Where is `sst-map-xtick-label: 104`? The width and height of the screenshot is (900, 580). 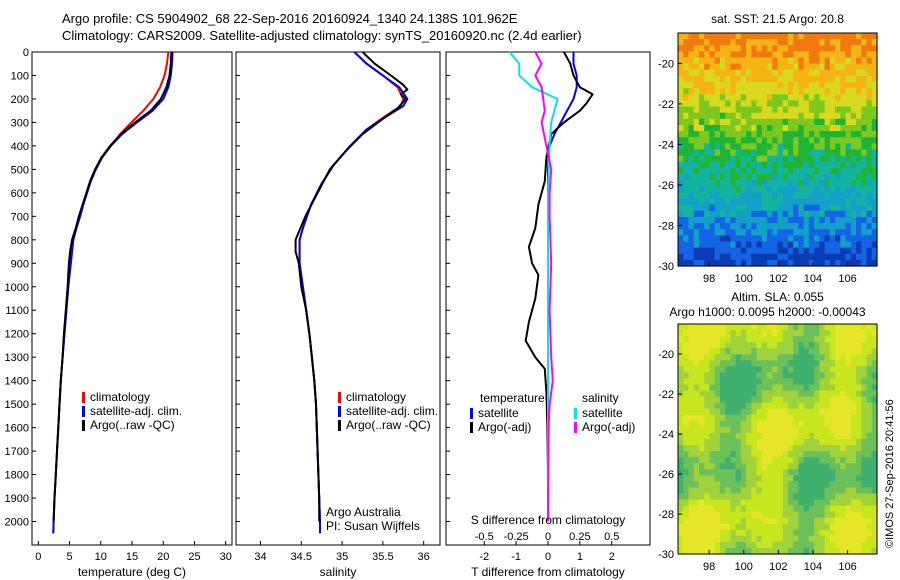
sst-map-xtick-label: 104 is located at coordinates (813, 279).